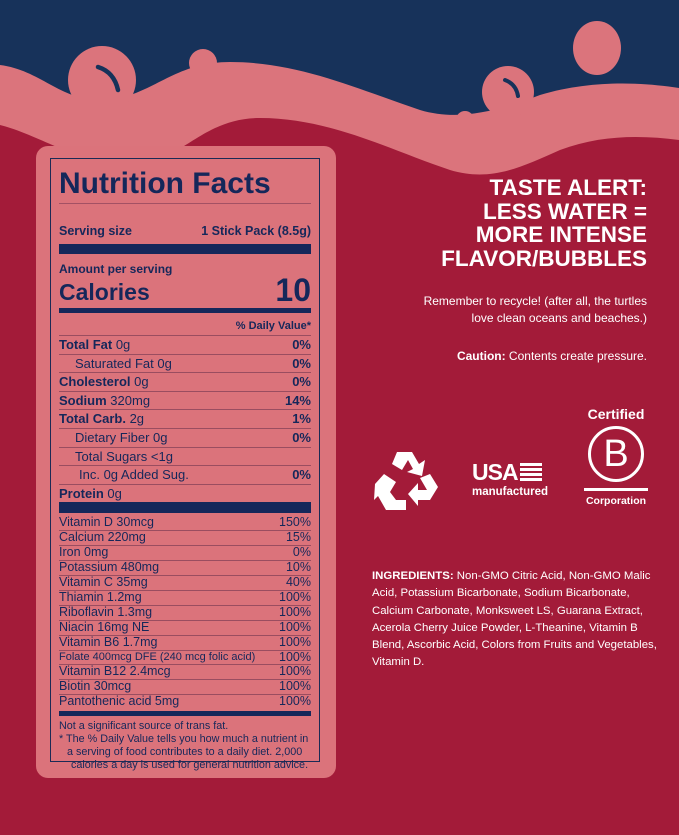 The image size is (679, 835). What do you see at coordinates (185, 494) in the screenshot?
I see `nutrient-row: Protein 0g` at bounding box center [185, 494].